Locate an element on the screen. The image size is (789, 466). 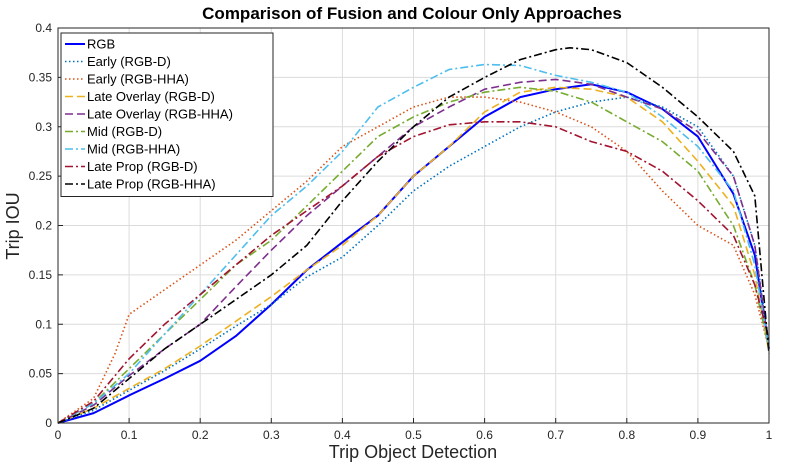
legend-entry: RGB is located at coordinates (101, 44).